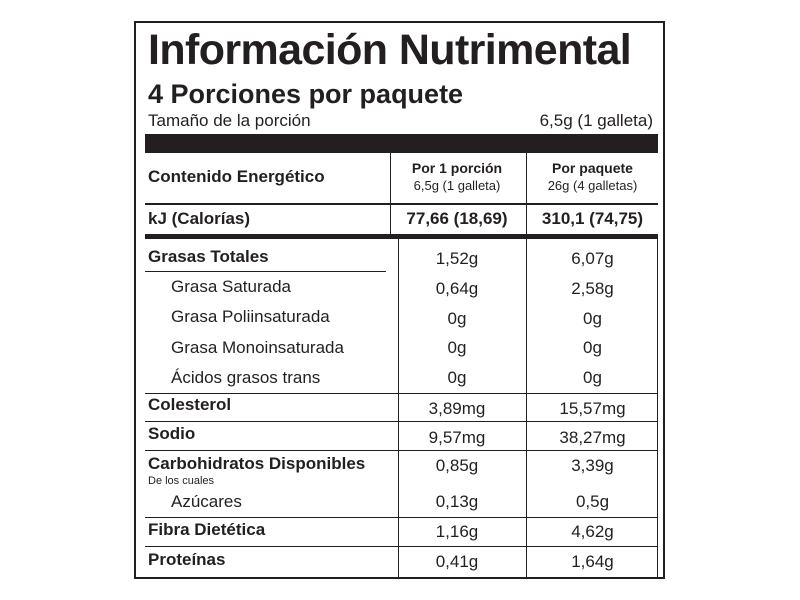 This screenshot has height=600, width=800. I want to click on energy-per-package: 310,1 (74,75), so click(592, 218).